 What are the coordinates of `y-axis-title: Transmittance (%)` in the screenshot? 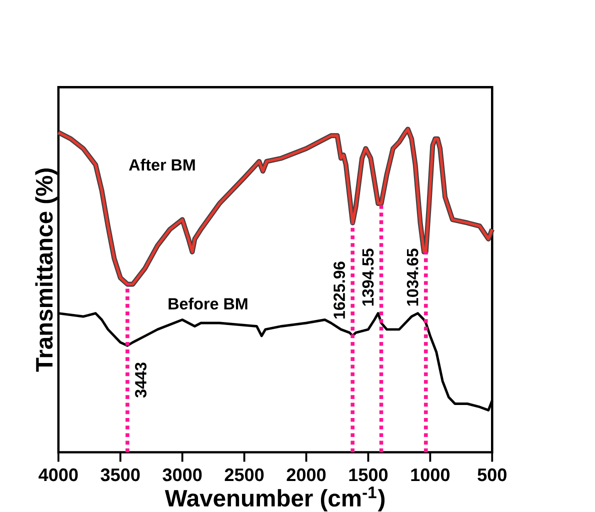 It's located at (46, 270).